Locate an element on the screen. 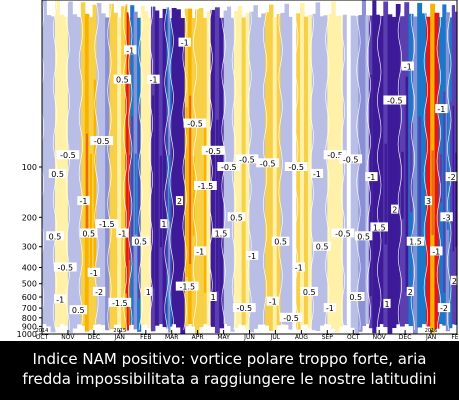 This screenshot has height=400, width=459. x-tick-label: MAR is located at coordinates (171, 337).